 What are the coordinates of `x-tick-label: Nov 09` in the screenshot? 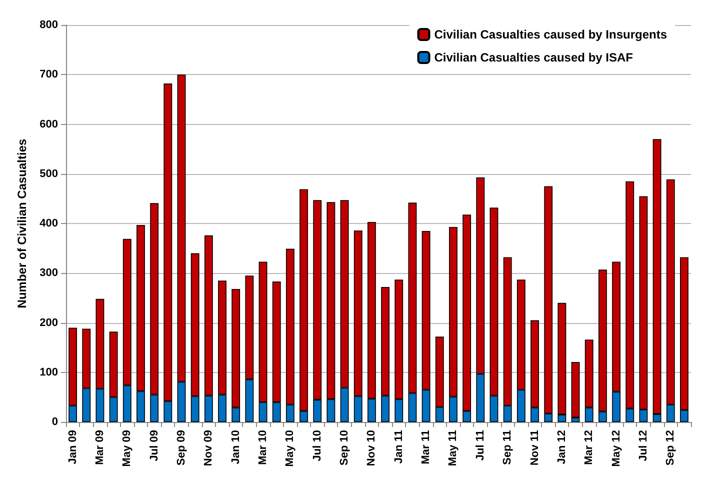 It's located at (208, 448).